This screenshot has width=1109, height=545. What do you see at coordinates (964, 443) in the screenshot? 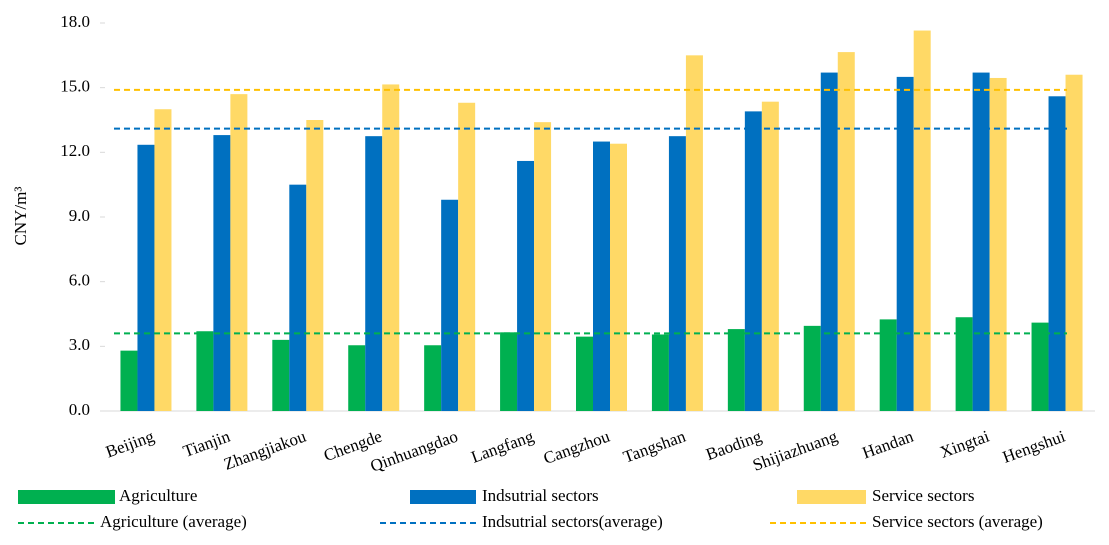
I see `x-tick-label: Xingtai` at bounding box center [964, 443].